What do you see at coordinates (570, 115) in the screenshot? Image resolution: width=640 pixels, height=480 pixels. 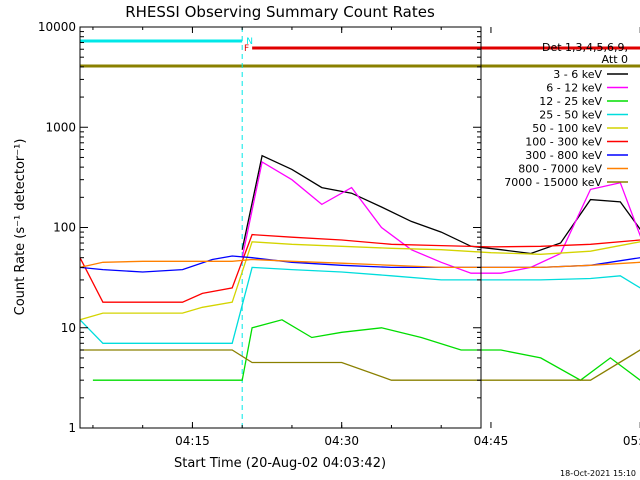 I see `legend-label-3: 25 - 50 keV` at bounding box center [570, 115].